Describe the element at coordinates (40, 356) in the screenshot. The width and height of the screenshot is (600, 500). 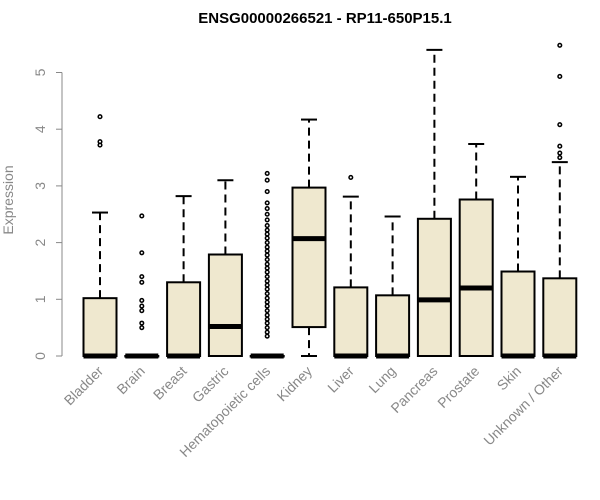
I see `y-tick-label: 0` at that location.